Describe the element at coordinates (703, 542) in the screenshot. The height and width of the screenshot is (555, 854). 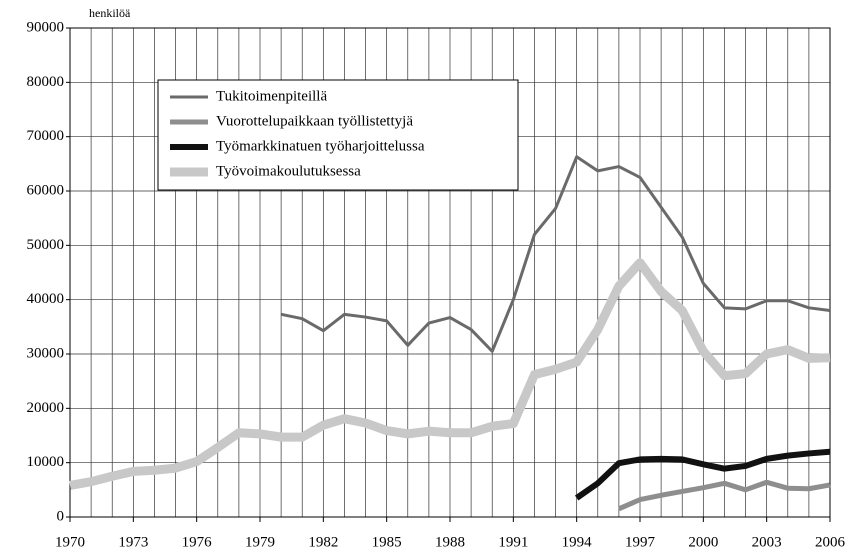
I see `x-tick-label: 2000` at that location.